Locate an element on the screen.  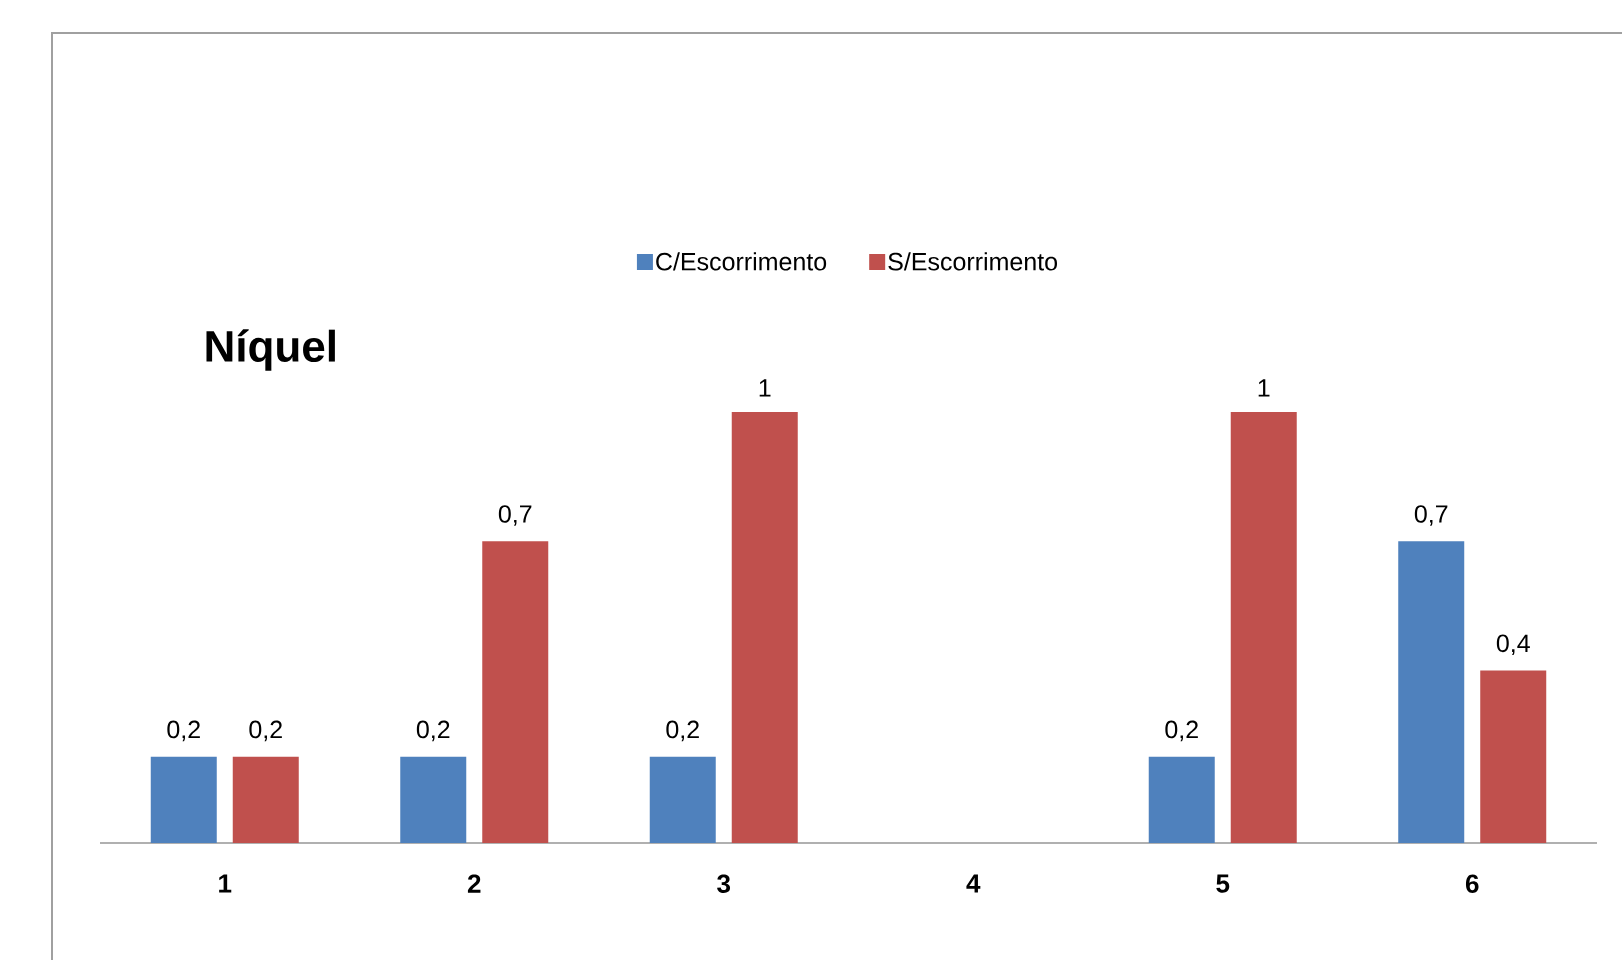
x-tick-label: 1 is located at coordinates (225, 883).